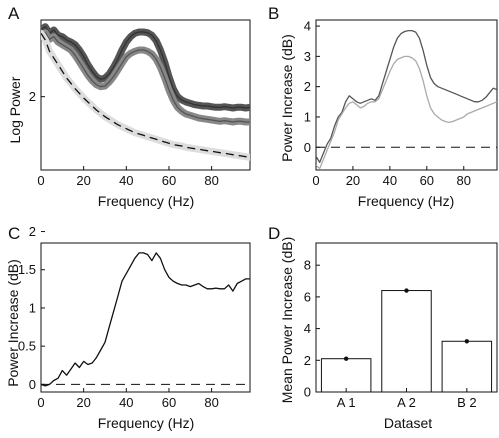 This screenshot has height=438, width=499. I want to click on chart-b-xlabel: Frequency (Hz), so click(406, 201).